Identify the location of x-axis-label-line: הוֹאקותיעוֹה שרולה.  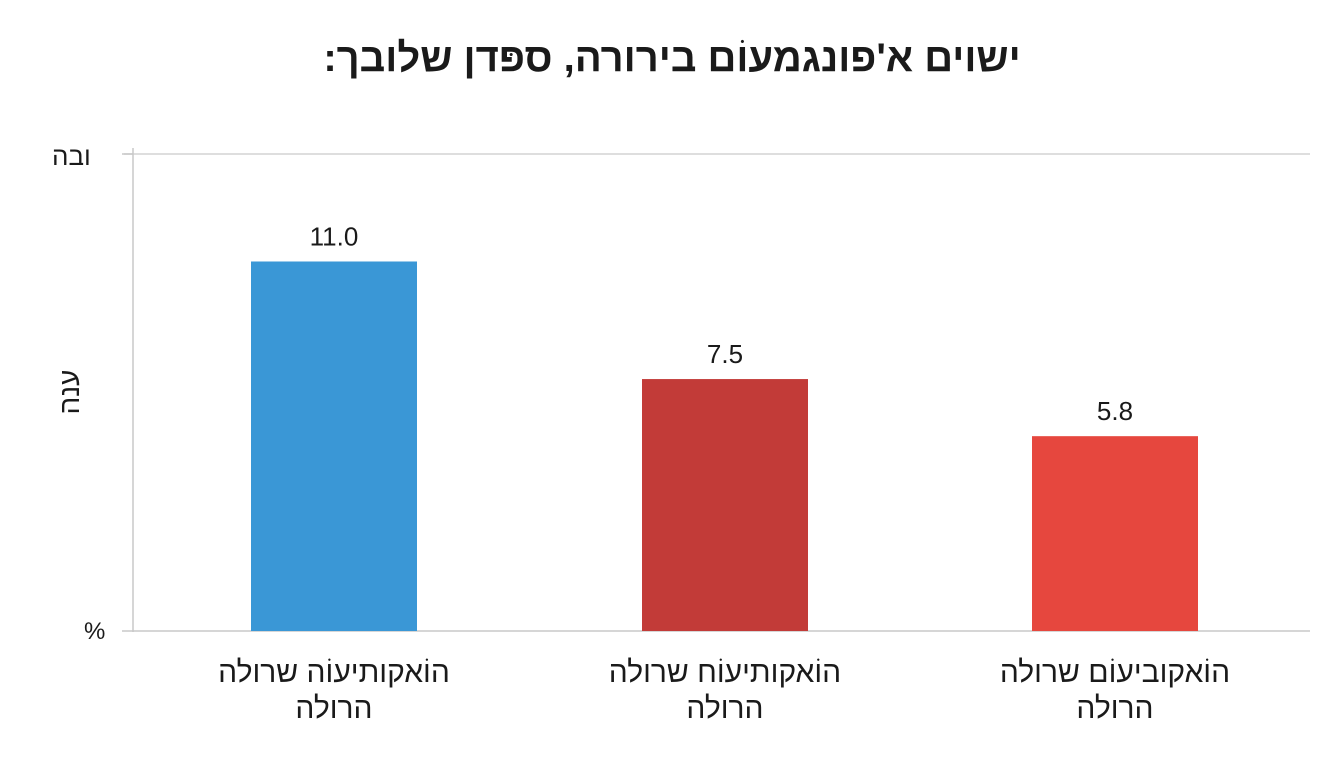
(334, 672).